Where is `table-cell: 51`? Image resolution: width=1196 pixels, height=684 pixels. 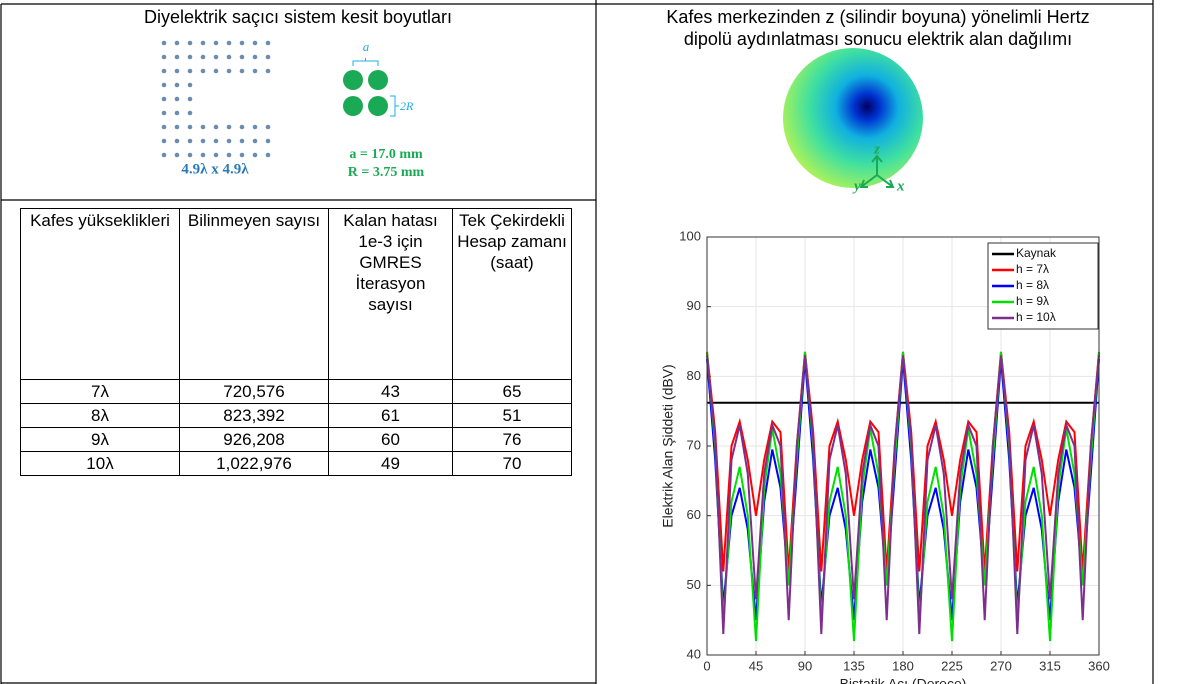
table-cell: 51 is located at coordinates (512, 415).